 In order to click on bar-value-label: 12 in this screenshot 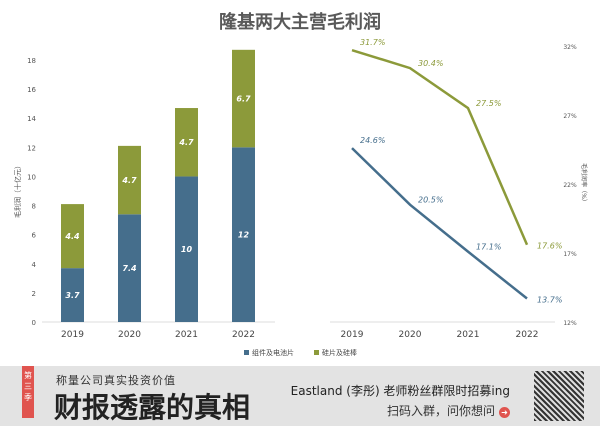, I will do `click(244, 235)`.